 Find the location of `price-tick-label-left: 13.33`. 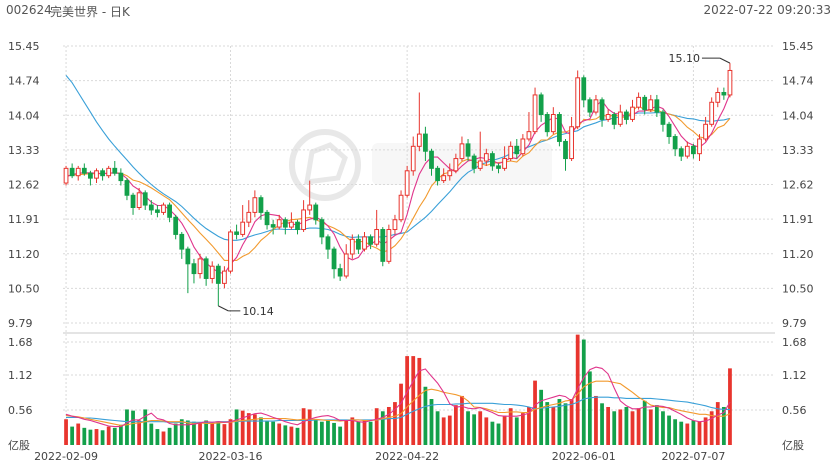

price-tick-label-left: 13.33 is located at coordinates (24, 150).